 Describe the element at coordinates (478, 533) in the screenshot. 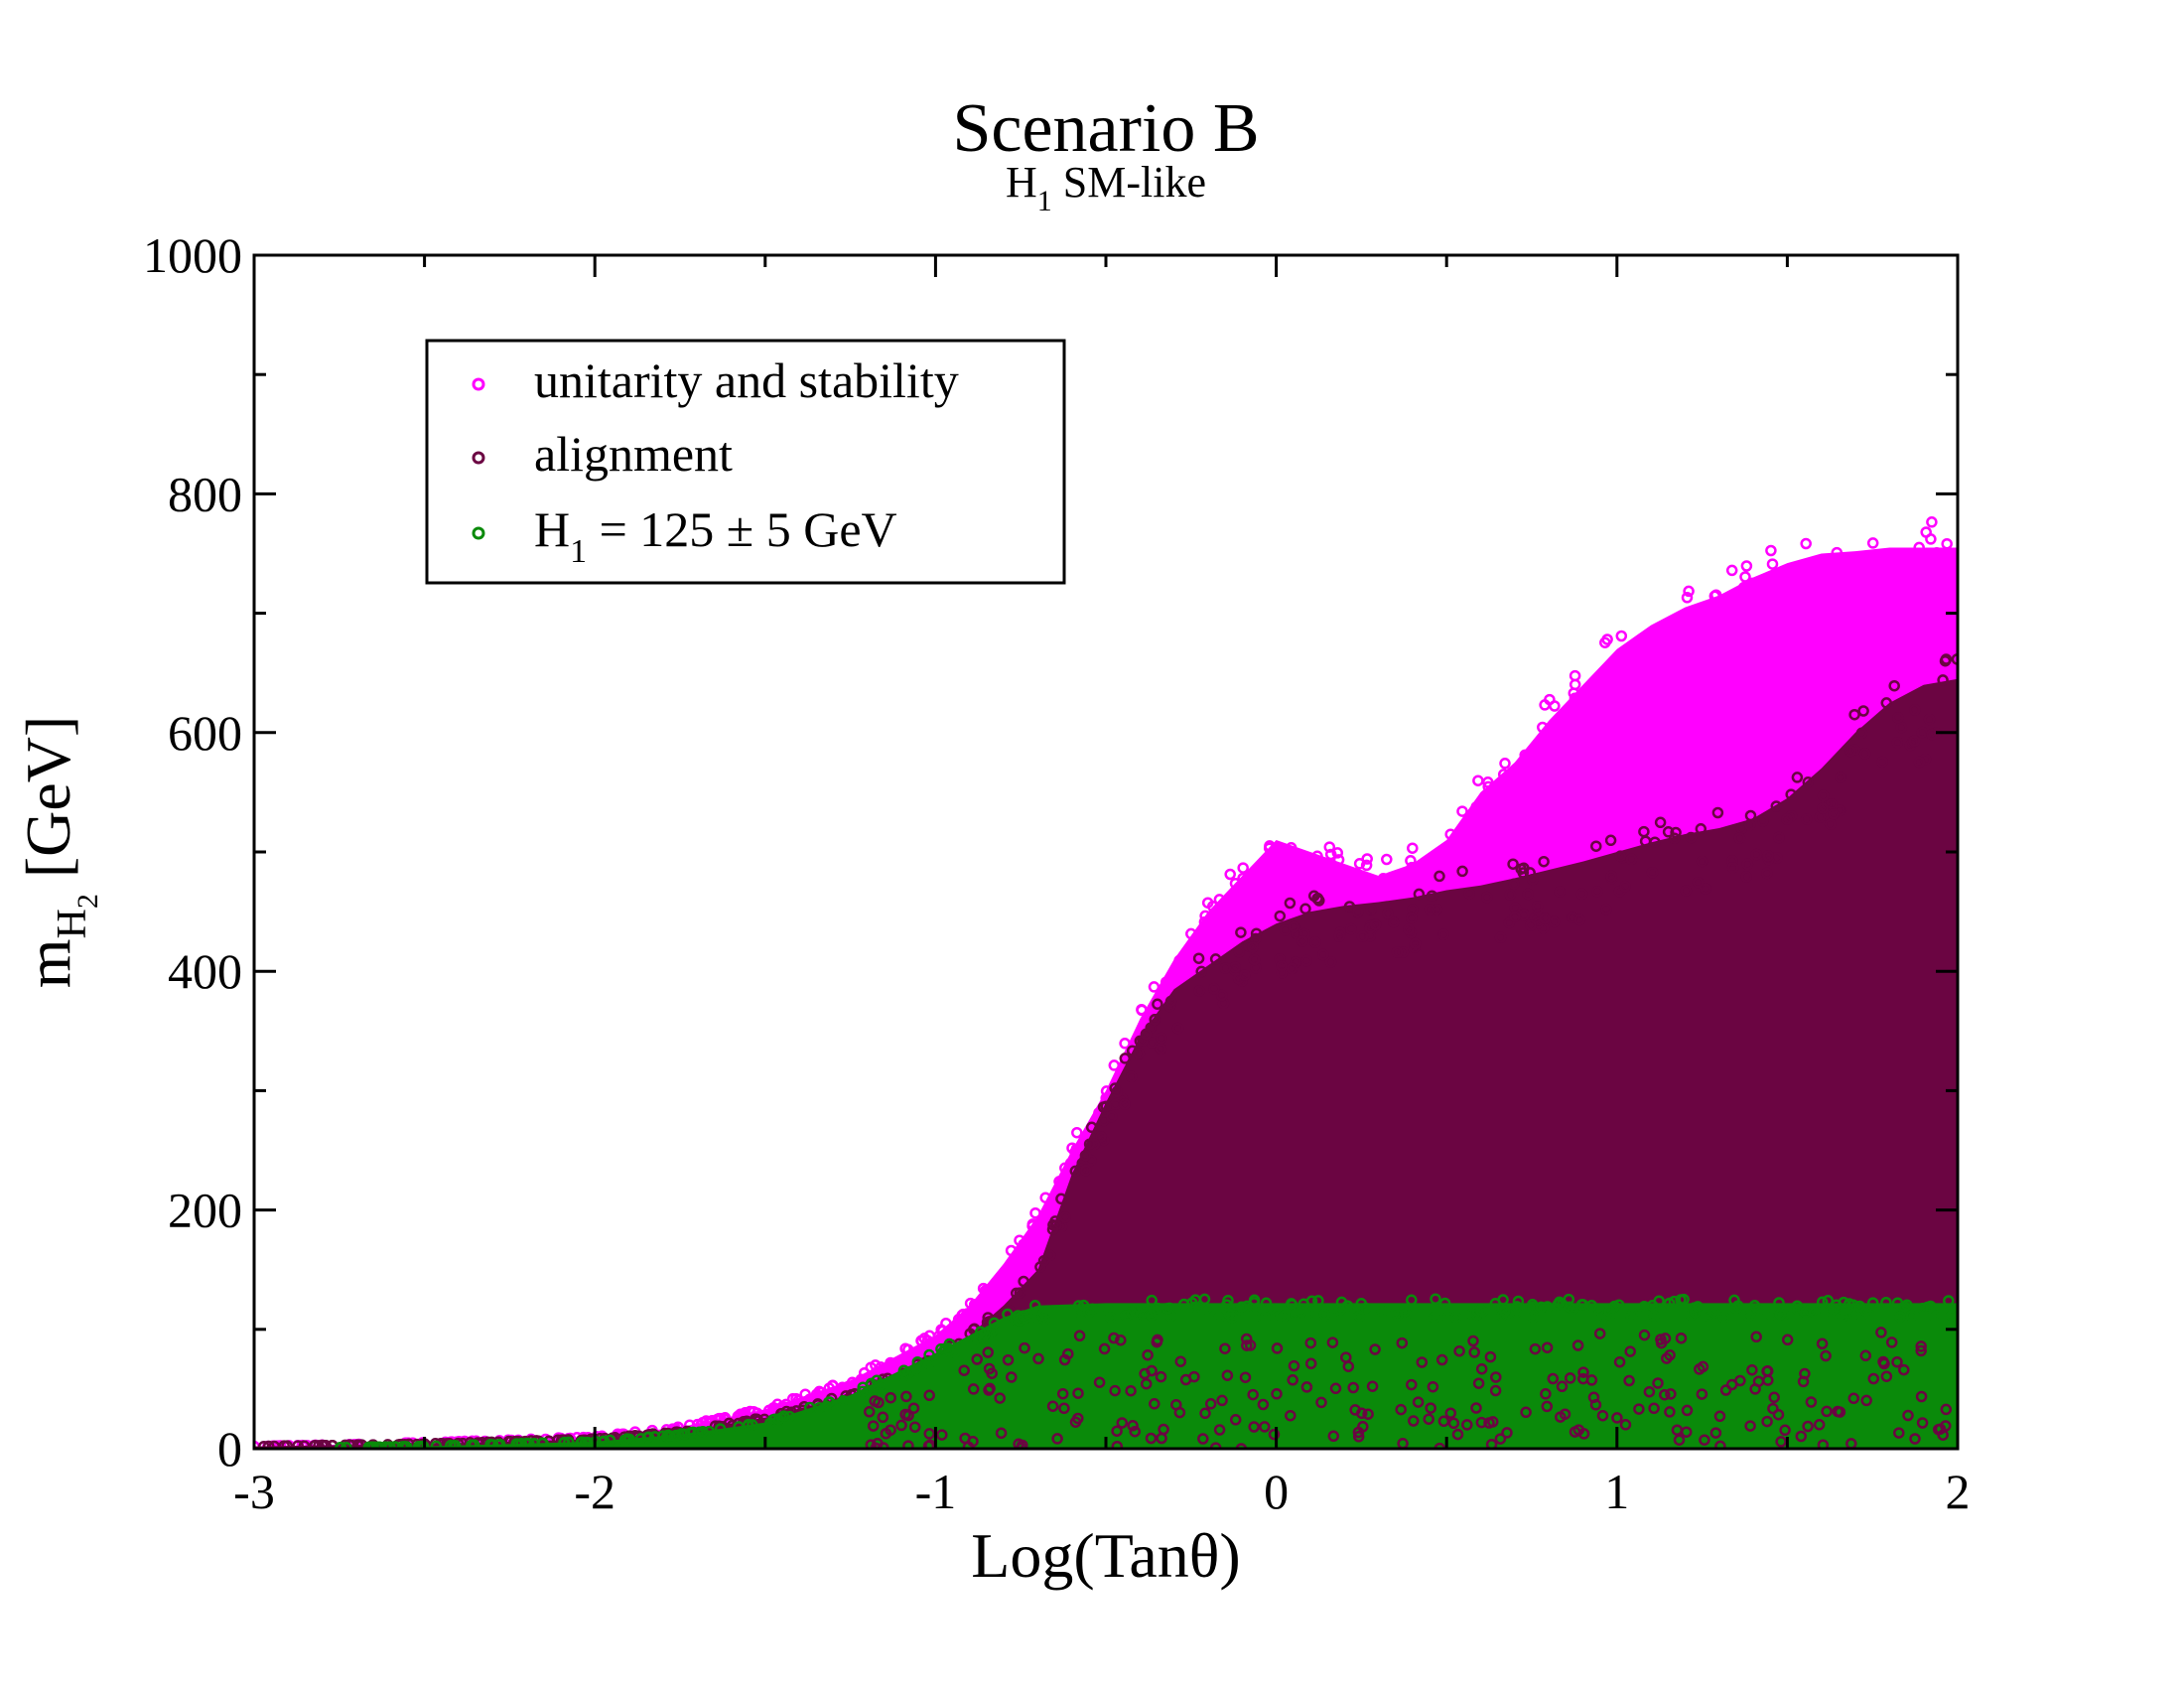

I see `legend-marker-h1` at that location.